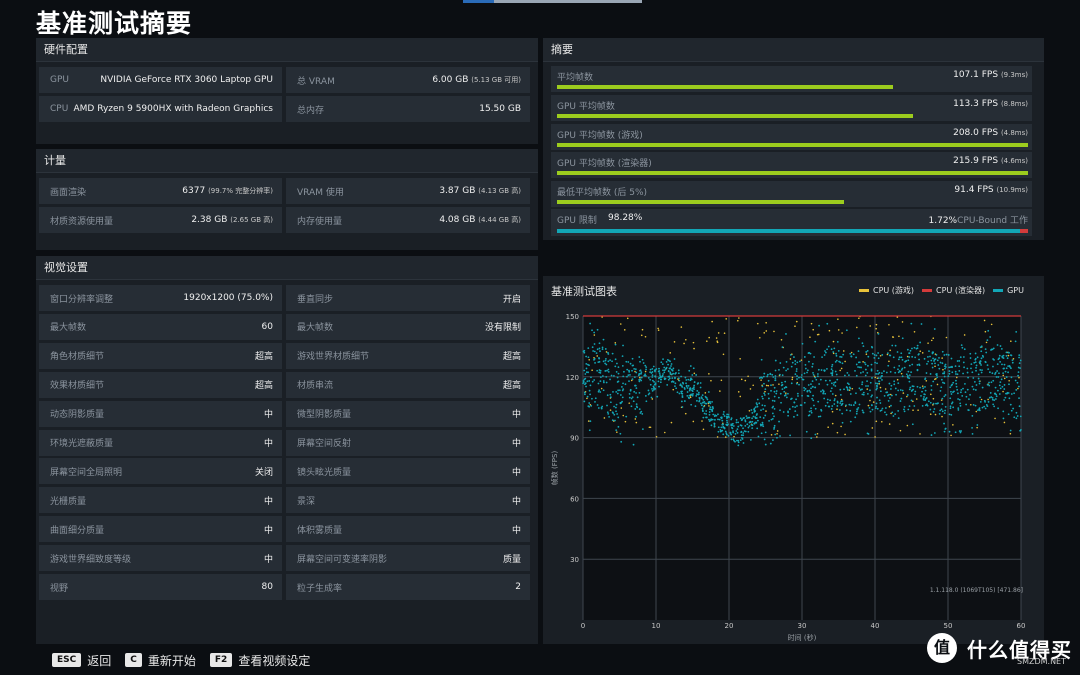  What do you see at coordinates (68, 328) in the screenshot?
I see `visual-setting-label: 最大帧数` at bounding box center [68, 328].